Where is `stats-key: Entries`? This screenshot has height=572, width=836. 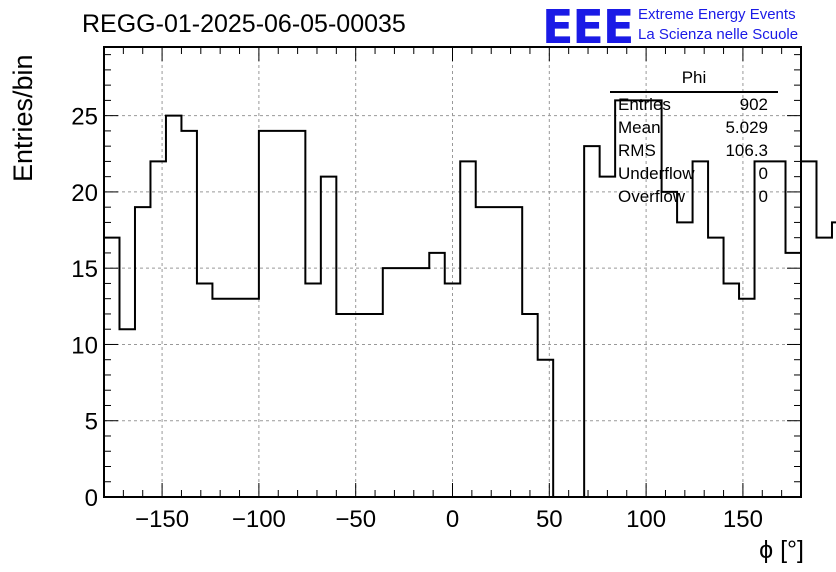
stats-key: Entries is located at coordinates (644, 104).